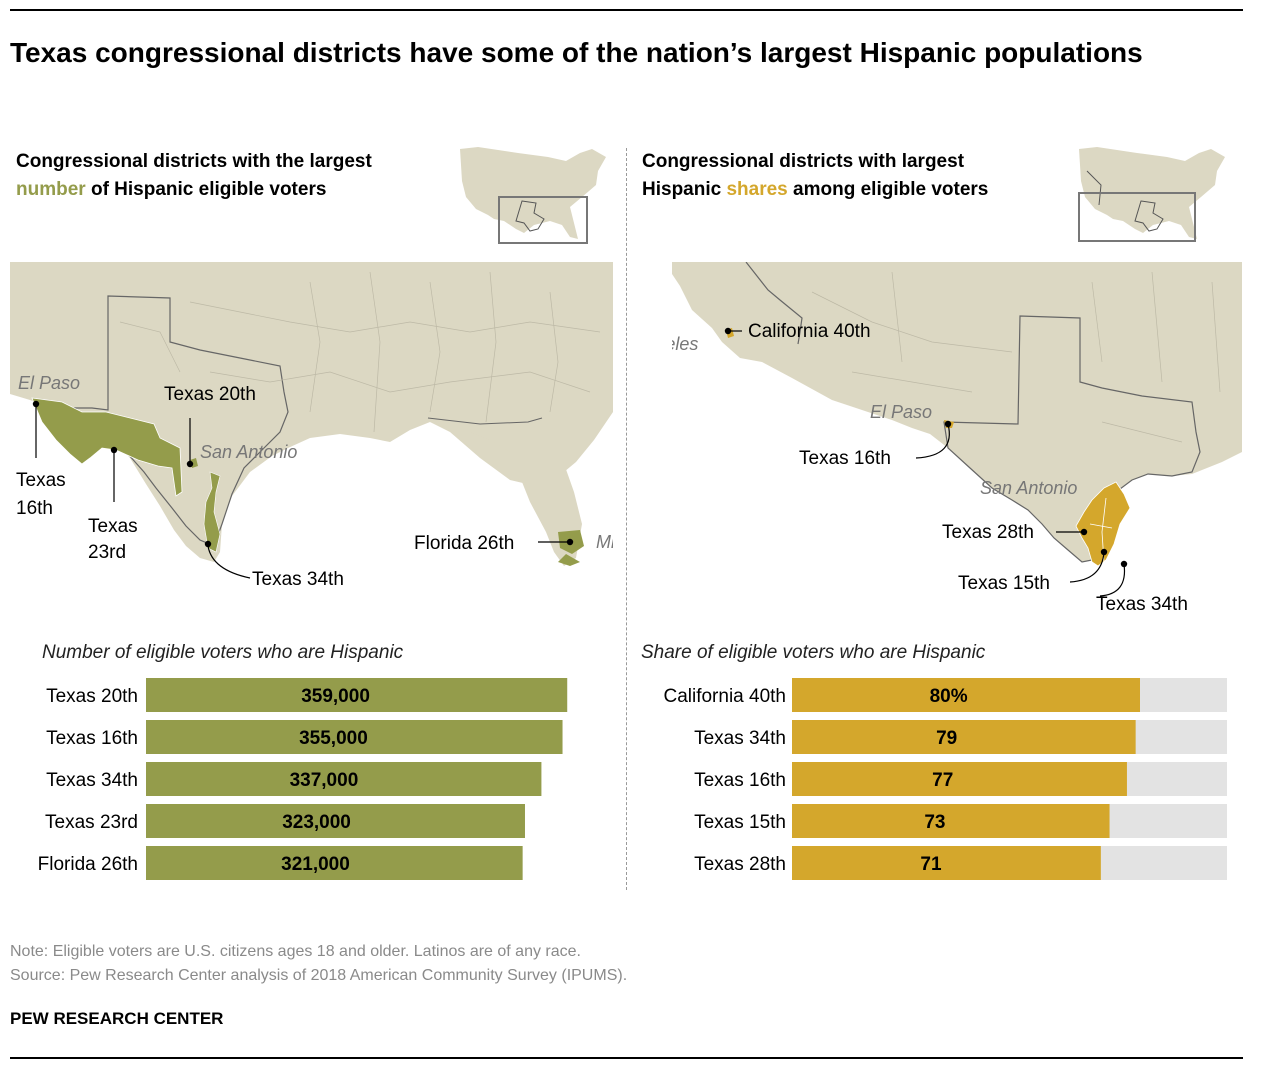 The width and height of the screenshot is (1280, 1068). Describe the element at coordinates (1028, 488) in the screenshot. I see `city-san-antonio-right: San Antonio` at that location.